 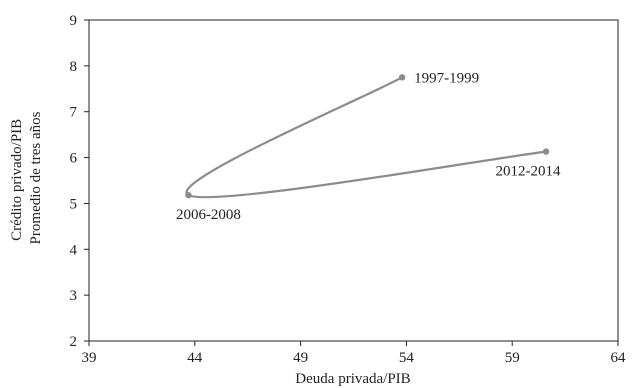 I want to click on y-tick-label: 4, so click(x=74, y=250).